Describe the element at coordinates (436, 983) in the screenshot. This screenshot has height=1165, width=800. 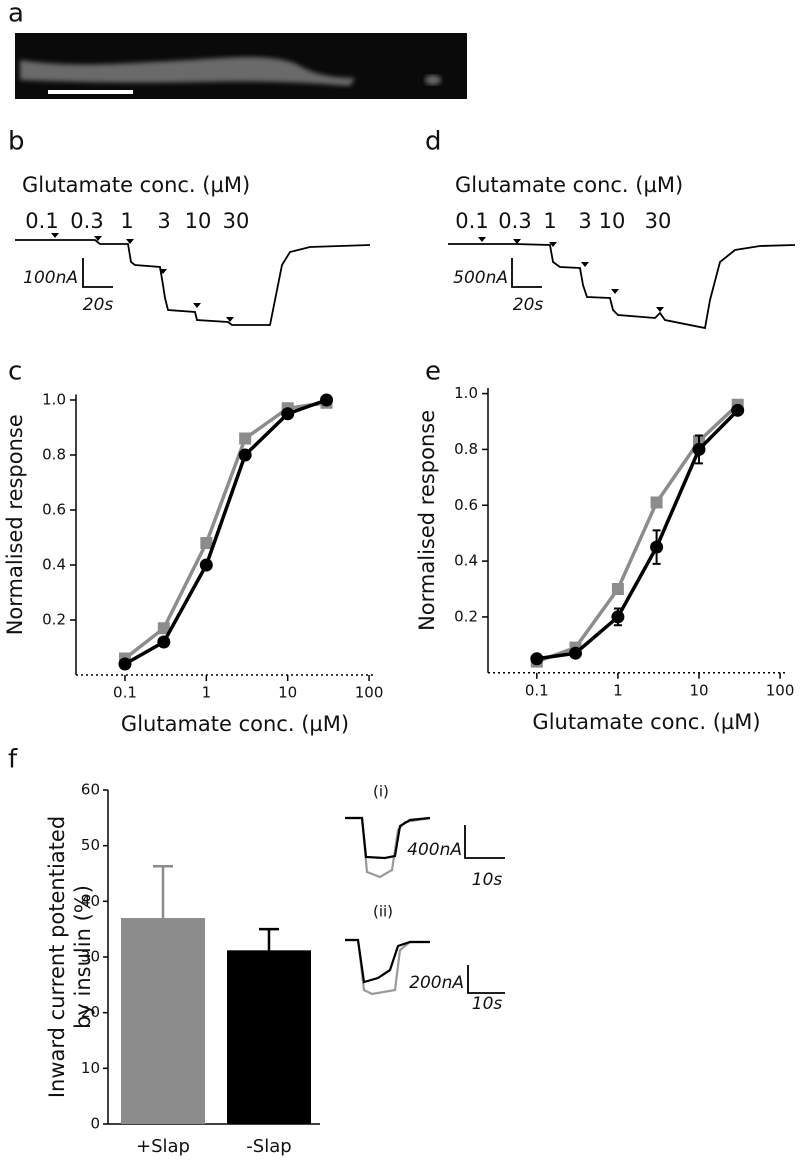
I see `current-scale-label: 200nA` at that location.